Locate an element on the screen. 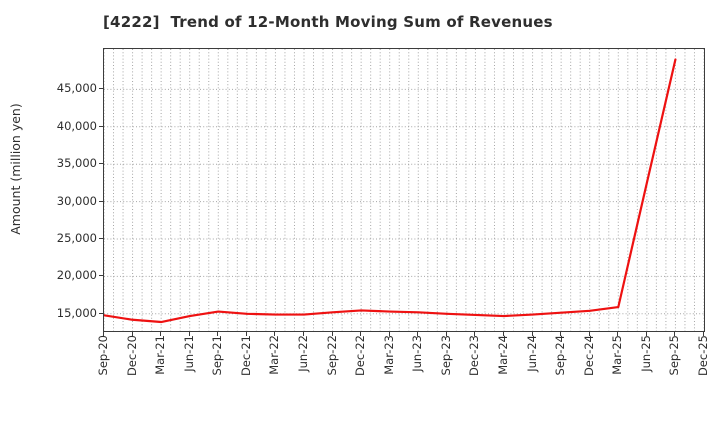 Image resolution: width=720 pixels, height=440 pixels. x-tick-label: Jun-24 is located at coordinates (531, 353).